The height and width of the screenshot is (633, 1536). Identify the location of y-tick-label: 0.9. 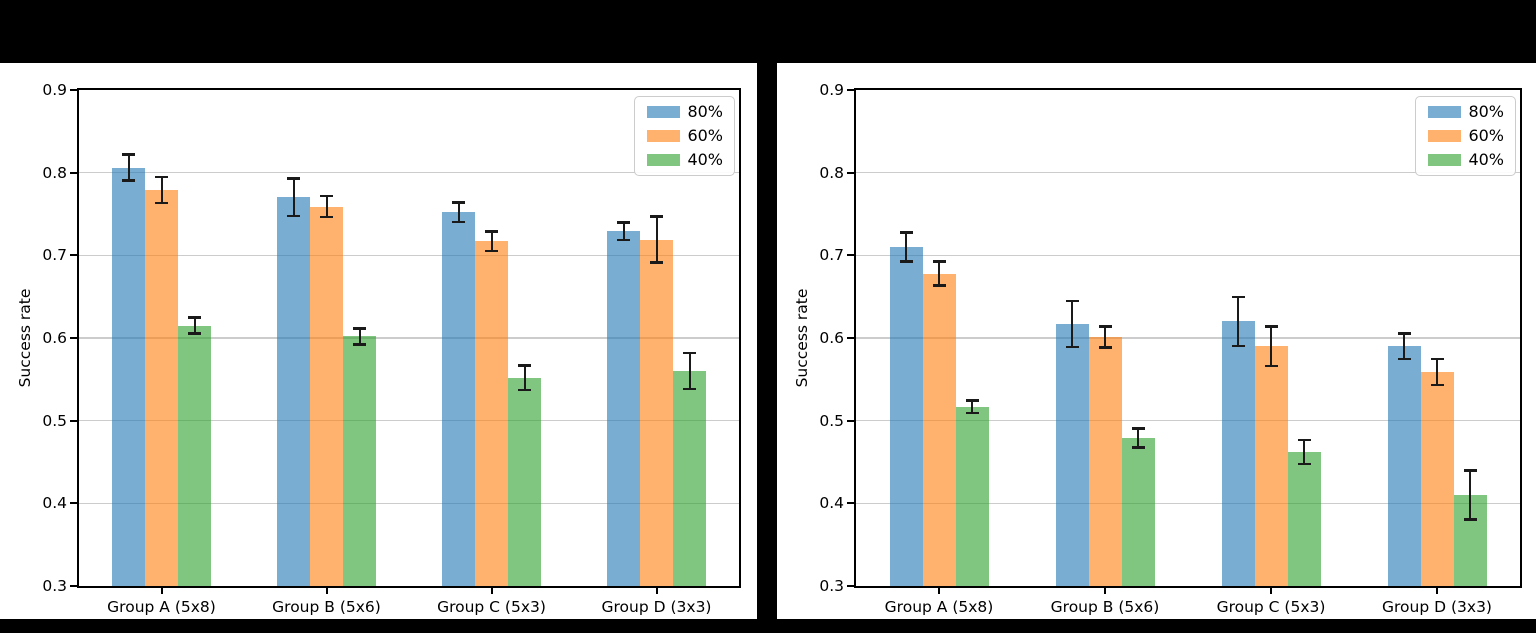
(831, 90).